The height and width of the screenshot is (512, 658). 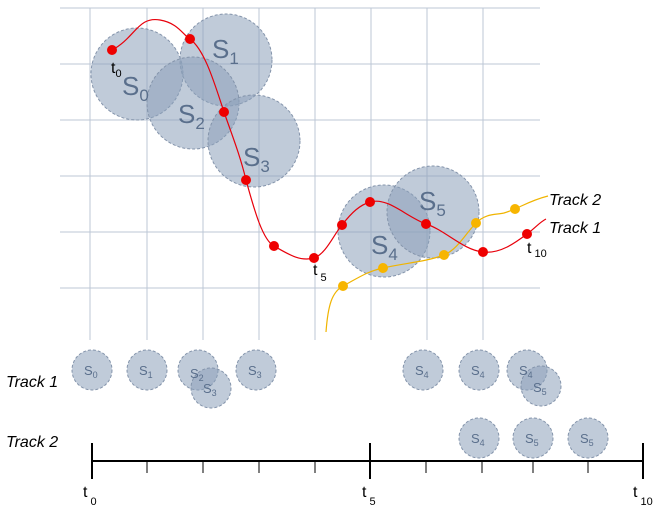 I want to click on label-s2: S2, so click(x=191, y=116).